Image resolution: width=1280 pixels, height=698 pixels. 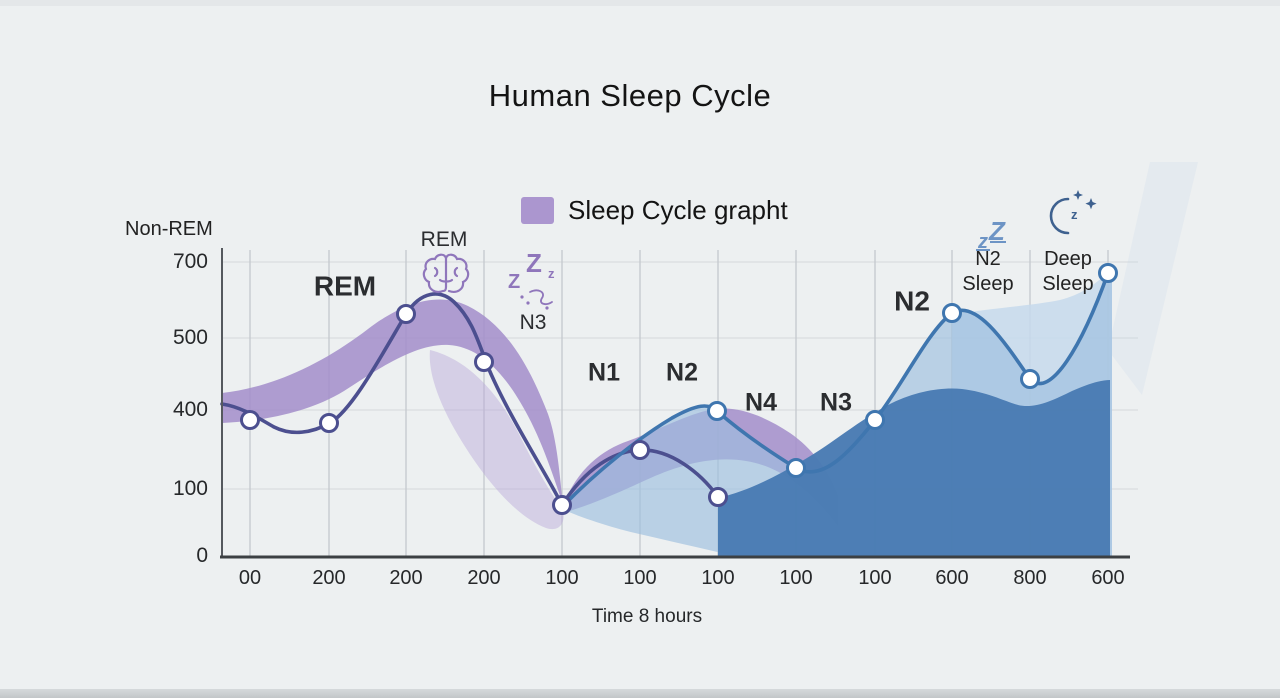 I want to click on page-title: Human Sleep Cycle, so click(x=630, y=95).